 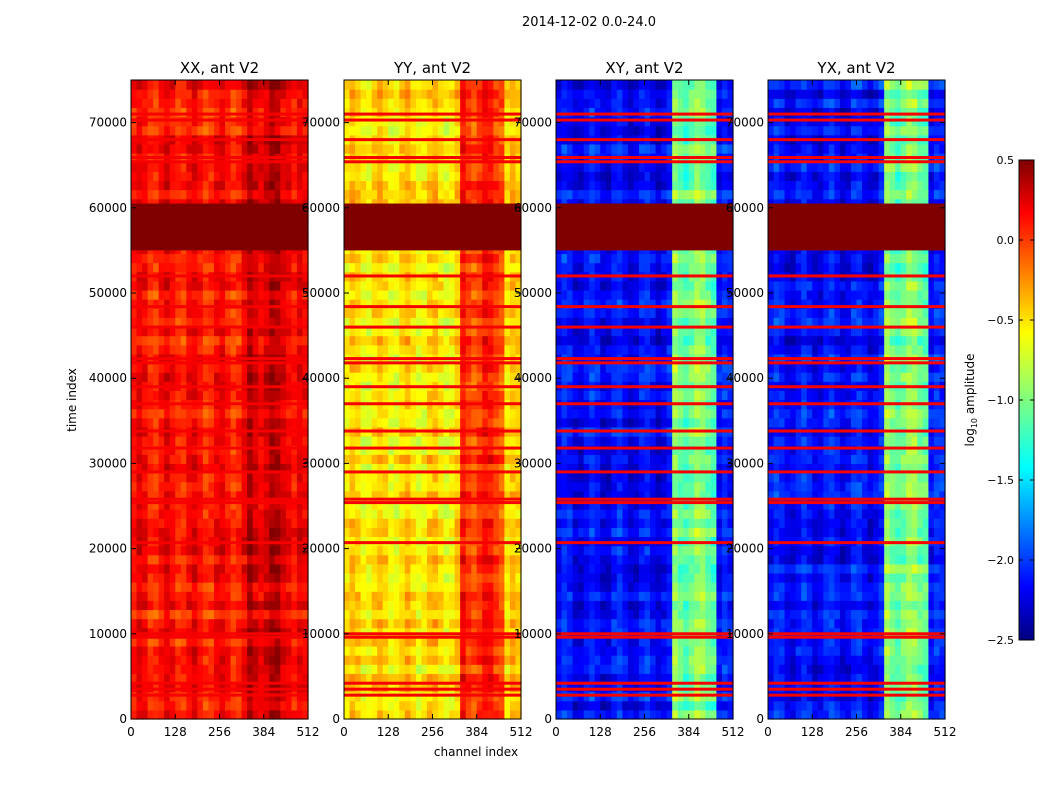 What do you see at coordinates (219, 689) in the screenshot?
I see `flagged-time-row` at bounding box center [219, 689].